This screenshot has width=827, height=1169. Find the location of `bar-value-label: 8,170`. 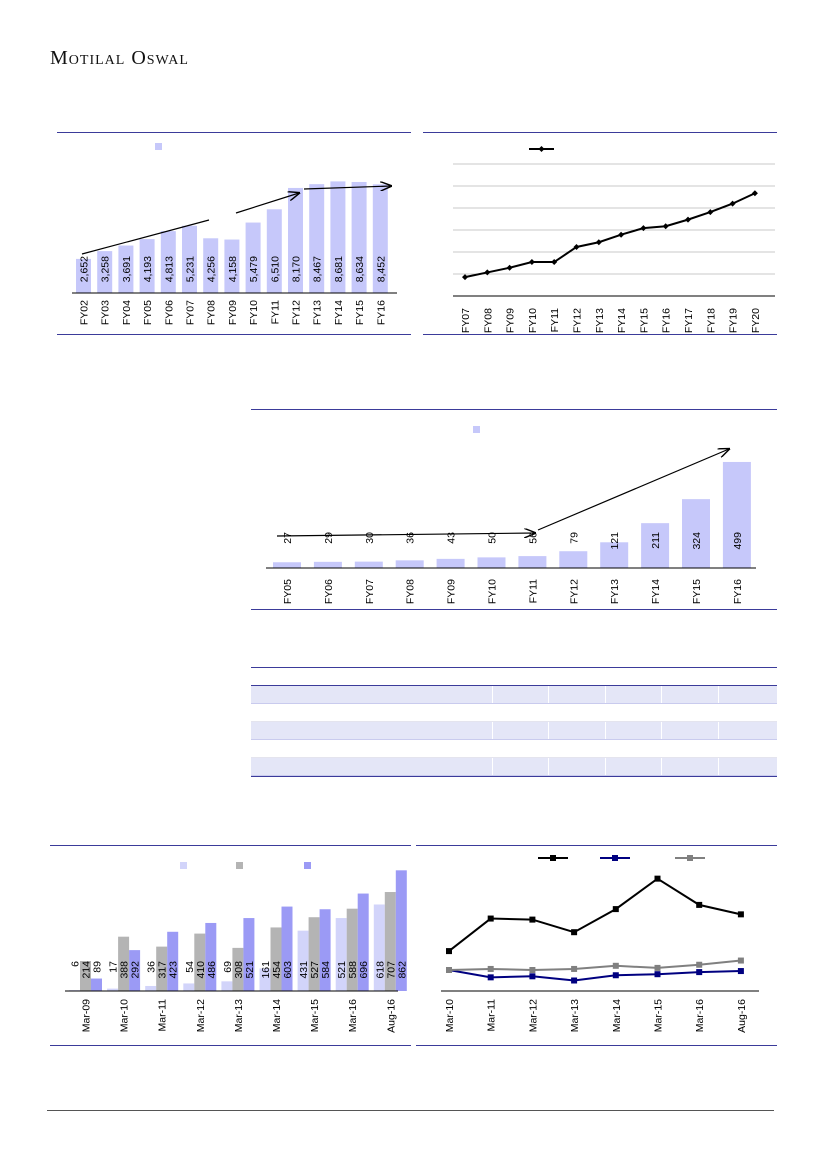

bar-value-label: 8,170 is located at coordinates (297, 269).